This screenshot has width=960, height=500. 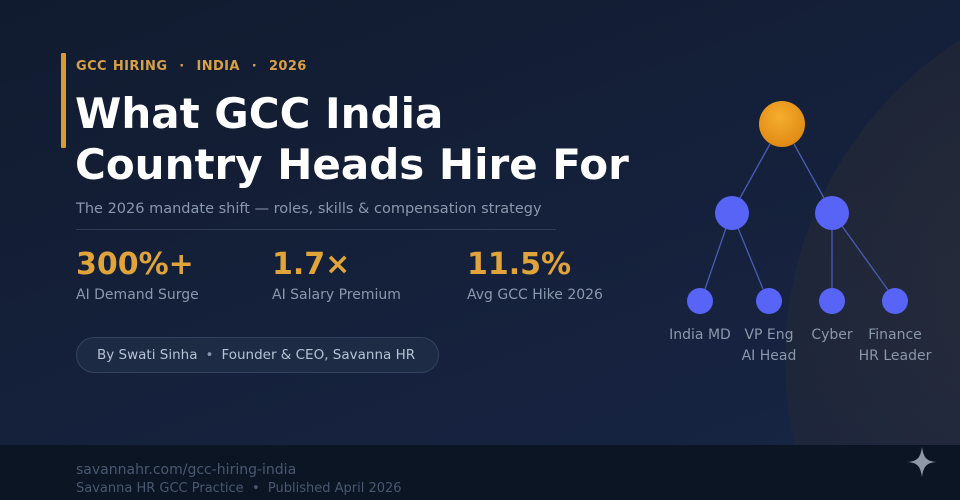 I want to click on eyebrow-year: 2026, so click(x=287, y=66).